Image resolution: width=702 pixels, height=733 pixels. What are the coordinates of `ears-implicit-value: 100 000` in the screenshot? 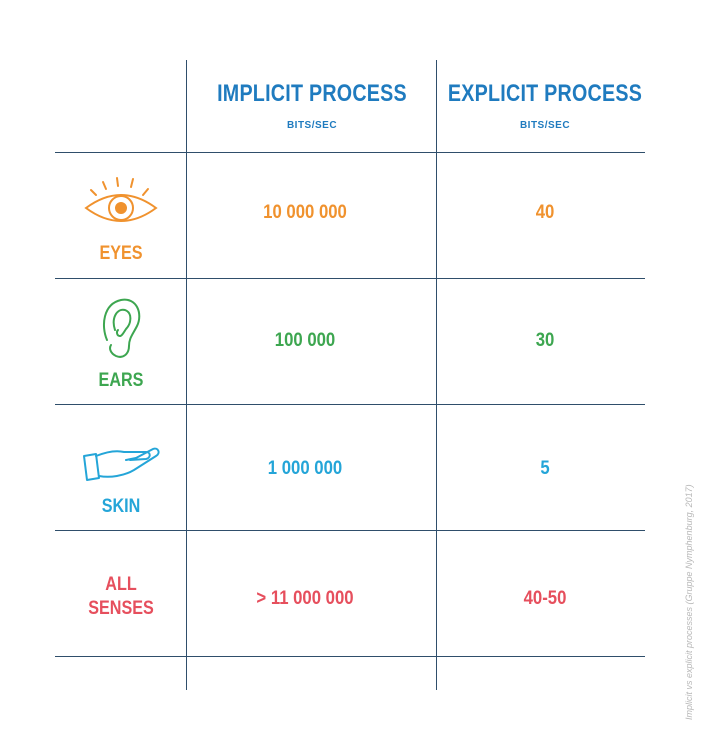 It's located at (305, 340).